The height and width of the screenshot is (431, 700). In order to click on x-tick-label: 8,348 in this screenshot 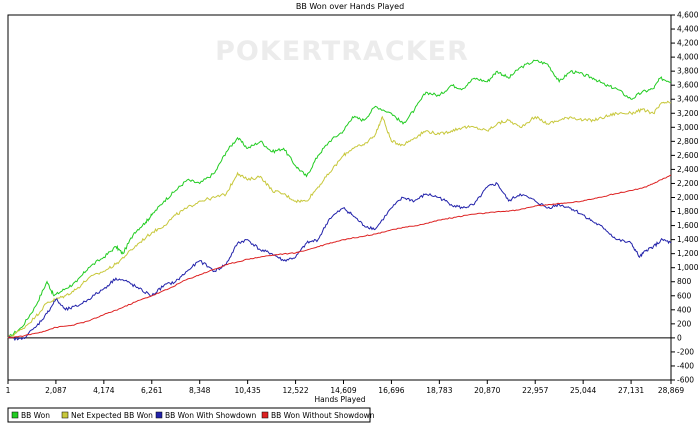, I will do `click(200, 390)`.